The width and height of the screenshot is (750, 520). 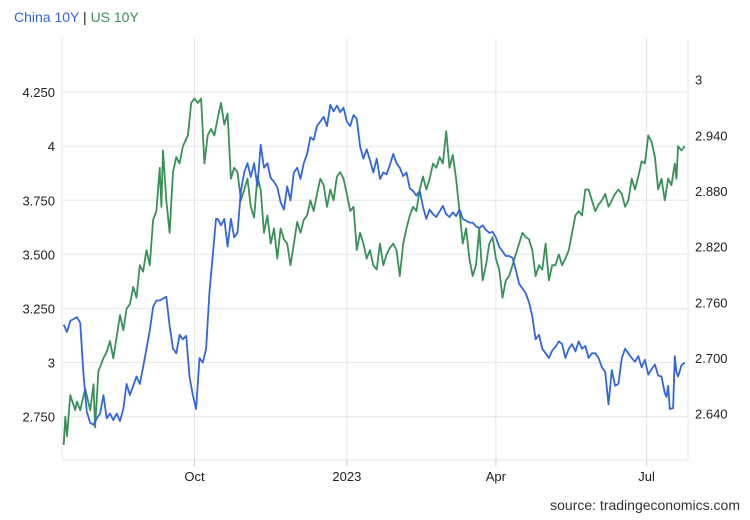 I want to click on y-right-tick-label: 2.880, so click(x=711, y=191).